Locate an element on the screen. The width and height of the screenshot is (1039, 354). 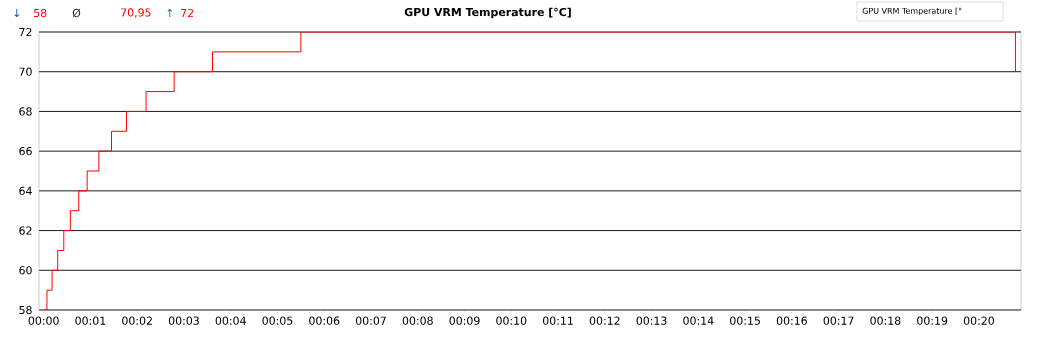
x-tick-label: 00:06 is located at coordinates (324, 320).